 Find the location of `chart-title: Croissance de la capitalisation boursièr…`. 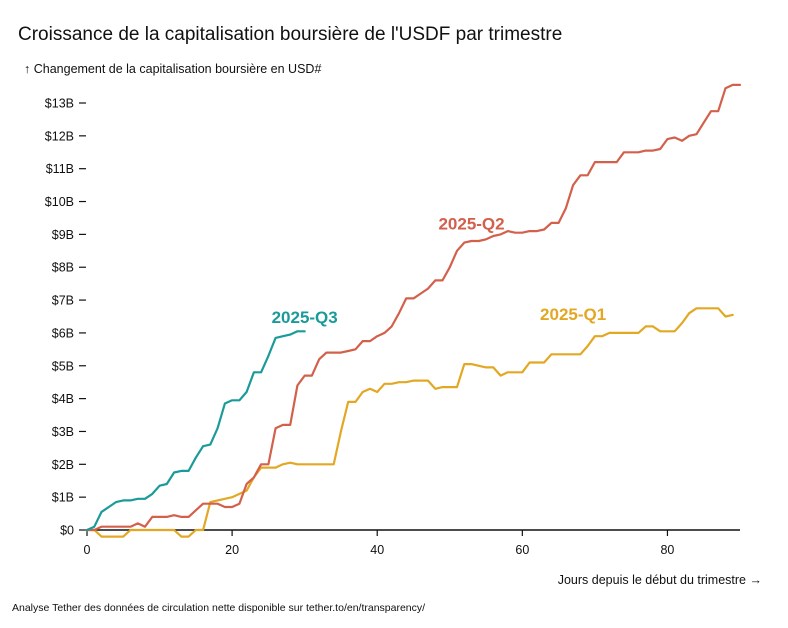

chart-title: Croissance de la capitalisation boursièr… is located at coordinates (290, 34).